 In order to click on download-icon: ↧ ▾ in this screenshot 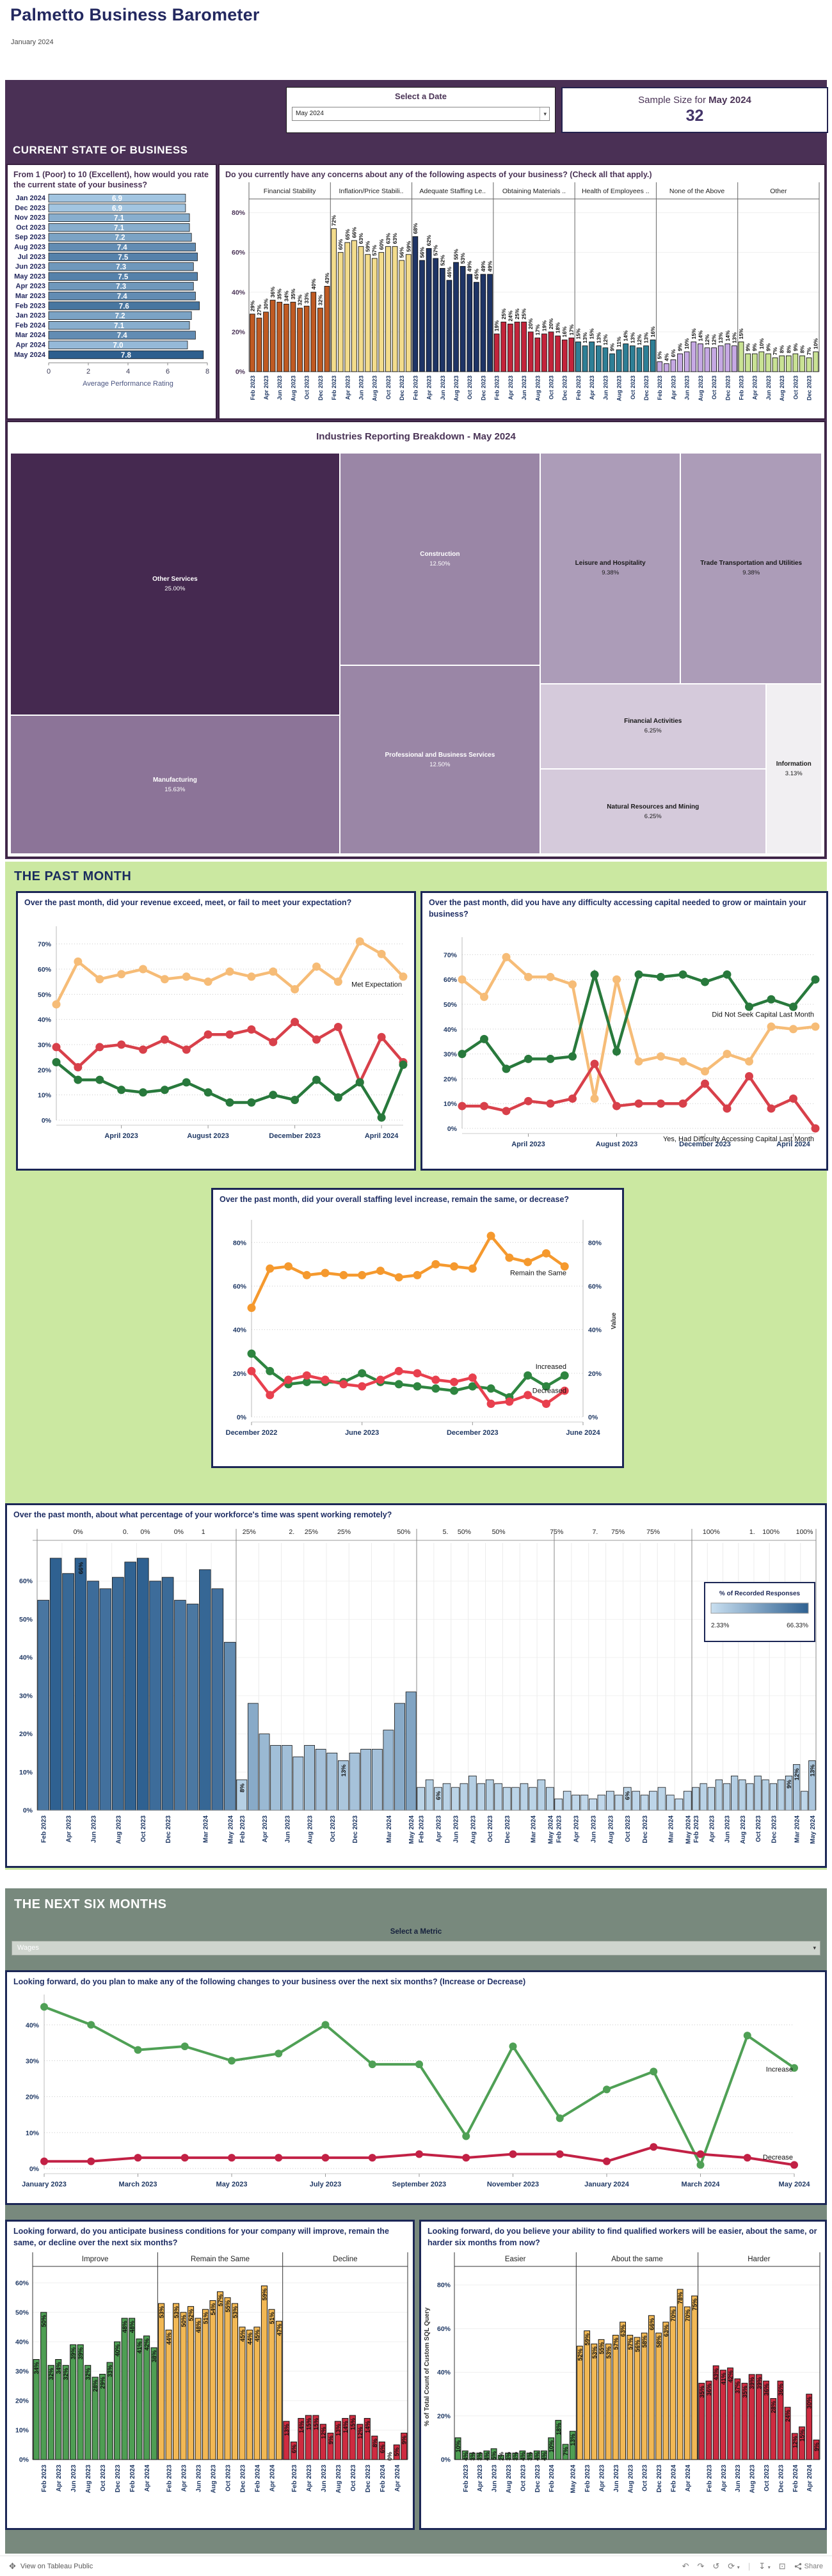, I will do `click(764, 2566)`.